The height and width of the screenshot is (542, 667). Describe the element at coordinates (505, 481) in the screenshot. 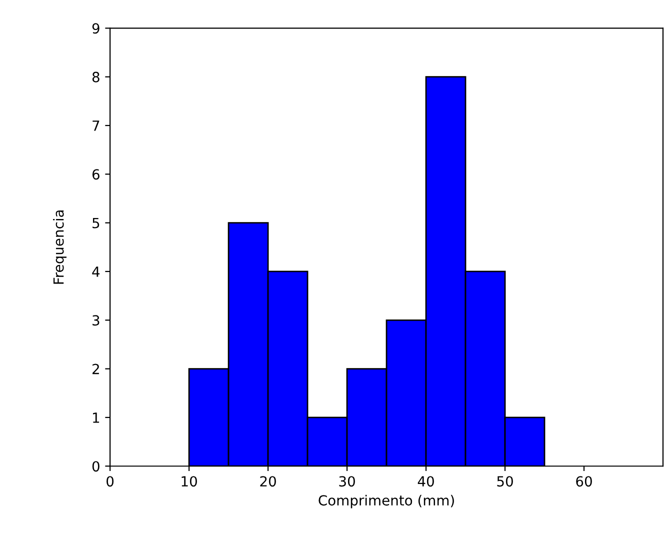

I see `x-tick-label: 50` at that location.